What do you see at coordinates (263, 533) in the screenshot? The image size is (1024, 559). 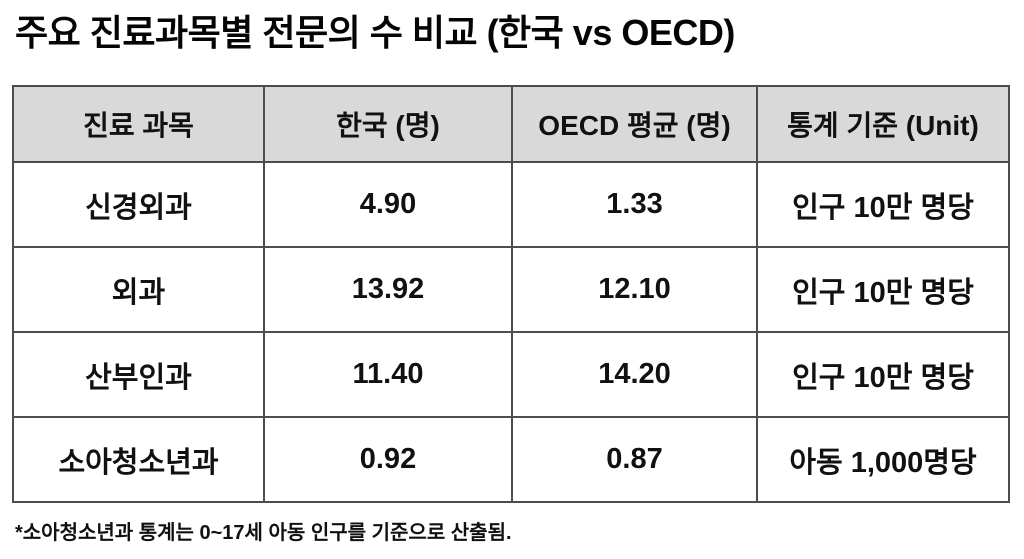 I see `footnote: *소아청소년과 통계는 0~17세 아동 인구를 기준으로 산출됨.` at bounding box center [263, 533].